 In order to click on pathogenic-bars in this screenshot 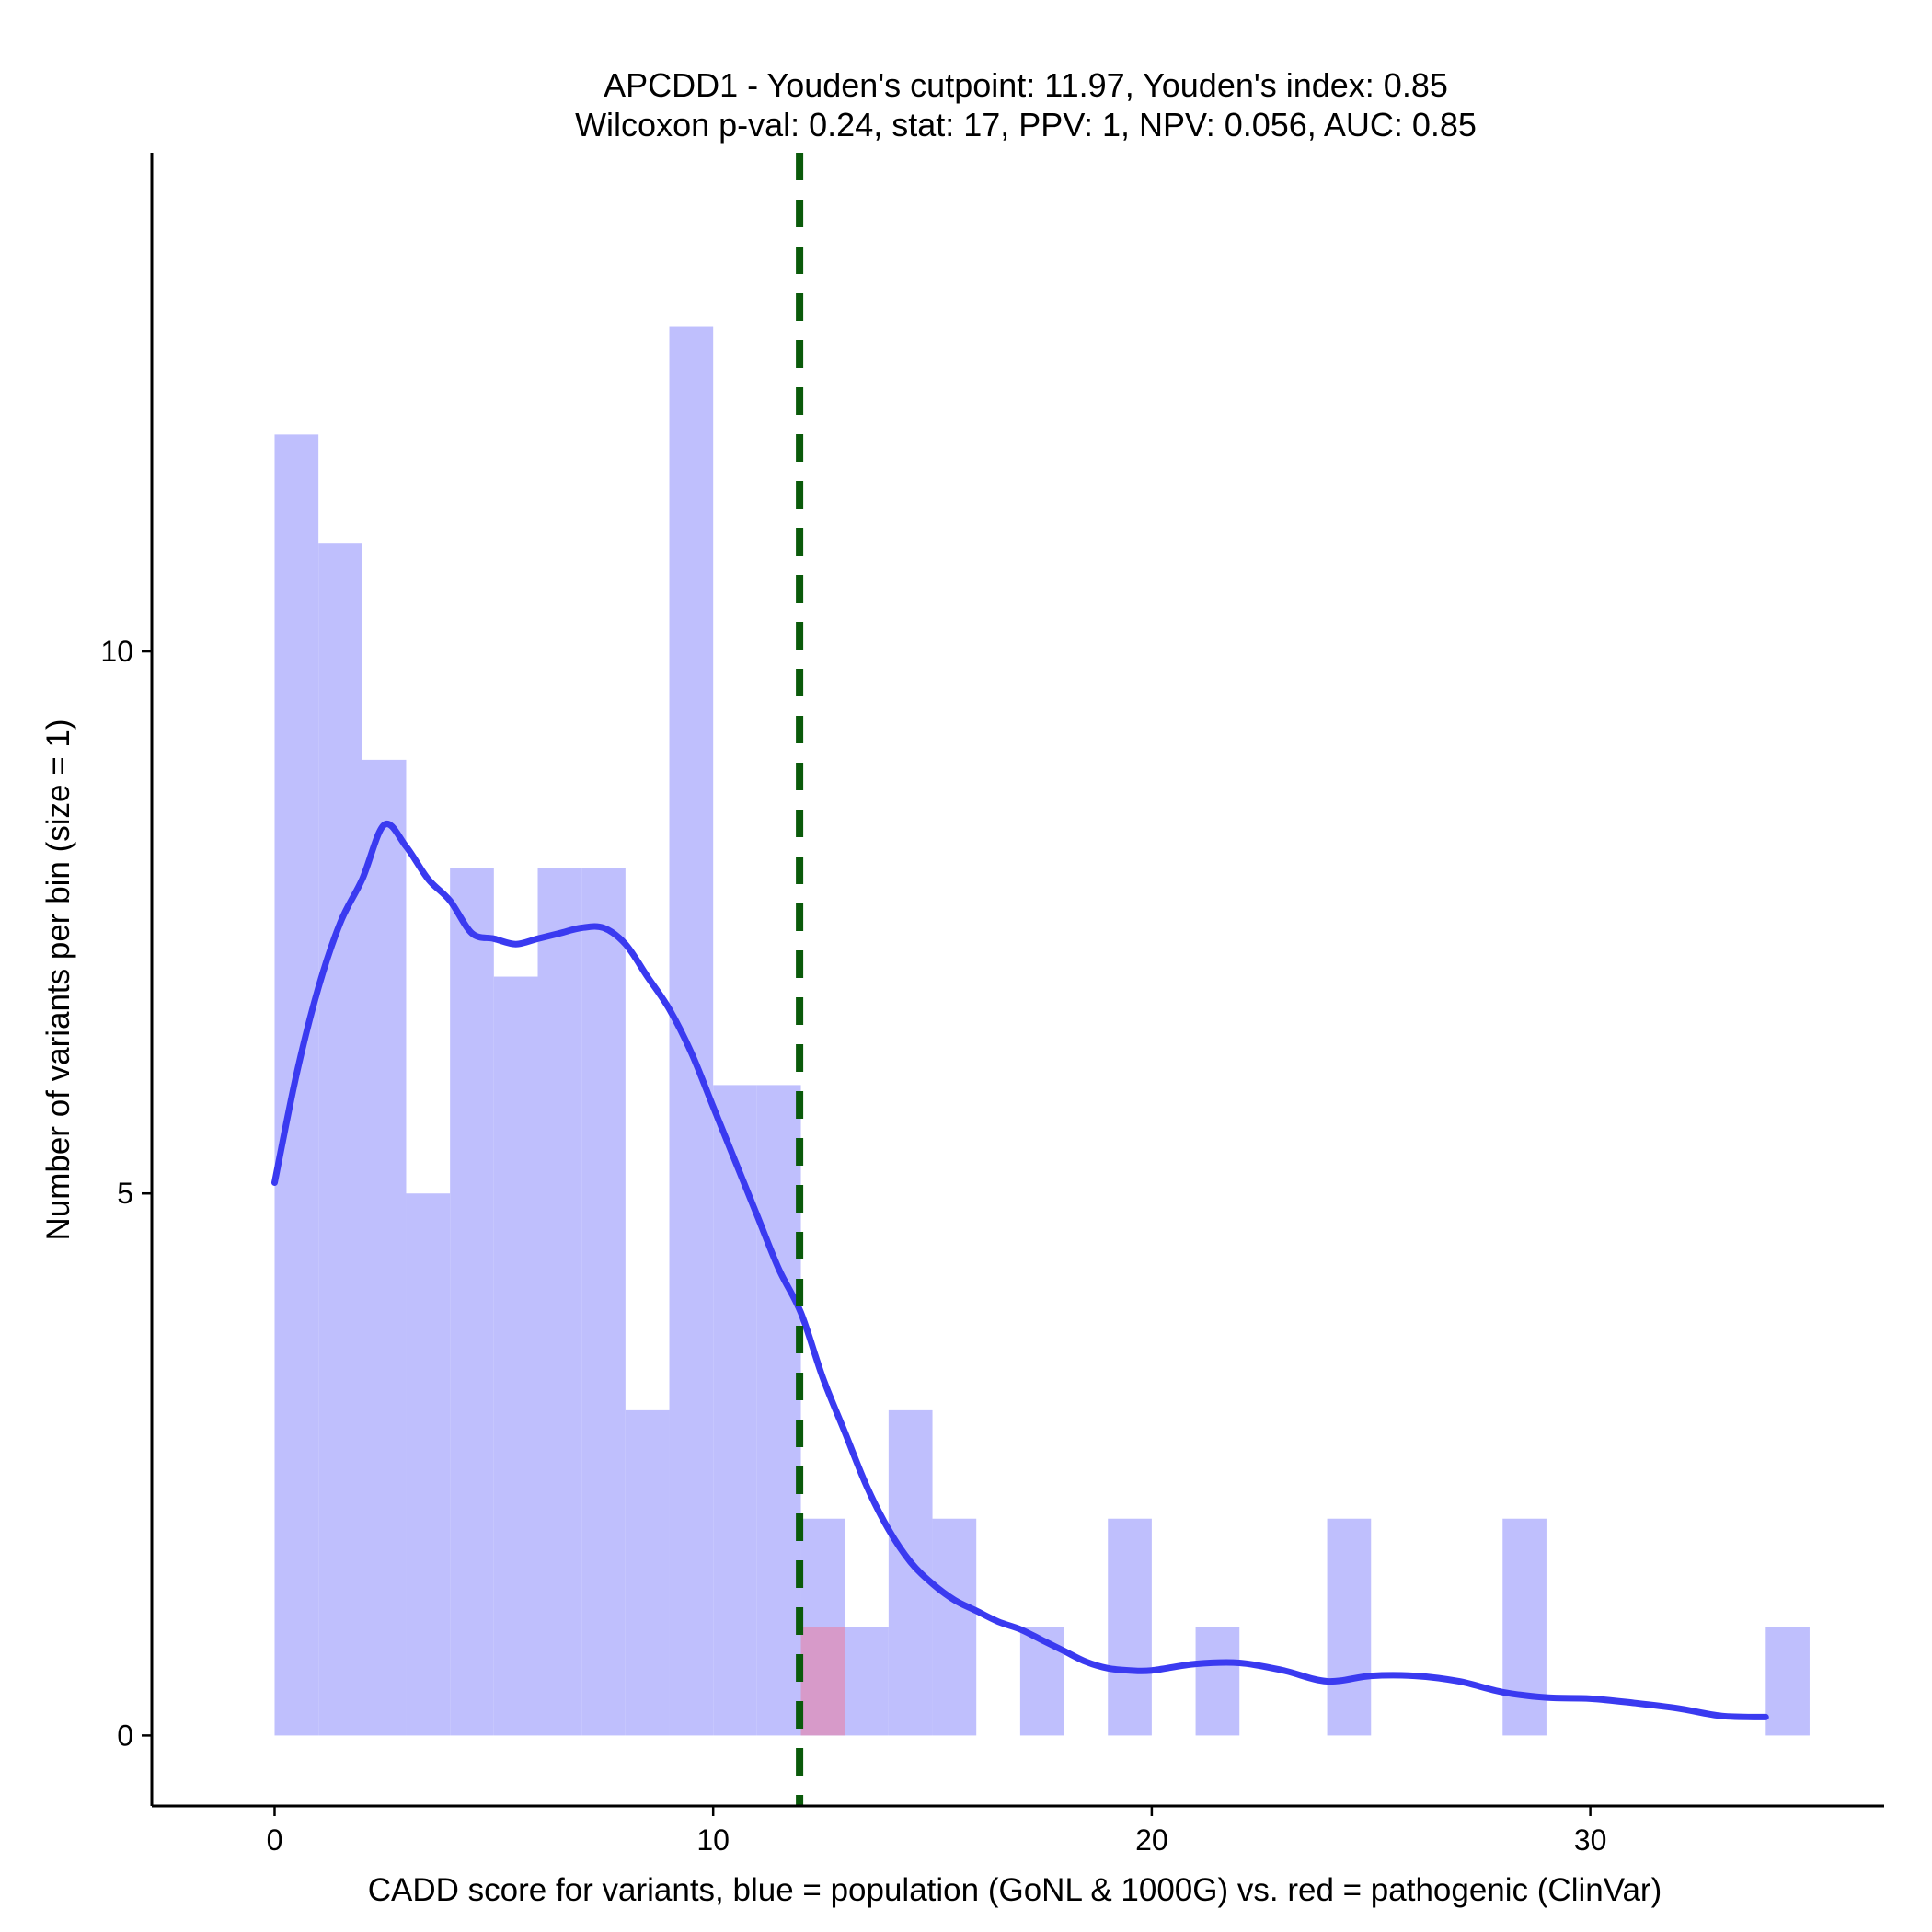, I will do `click(822, 1681)`.